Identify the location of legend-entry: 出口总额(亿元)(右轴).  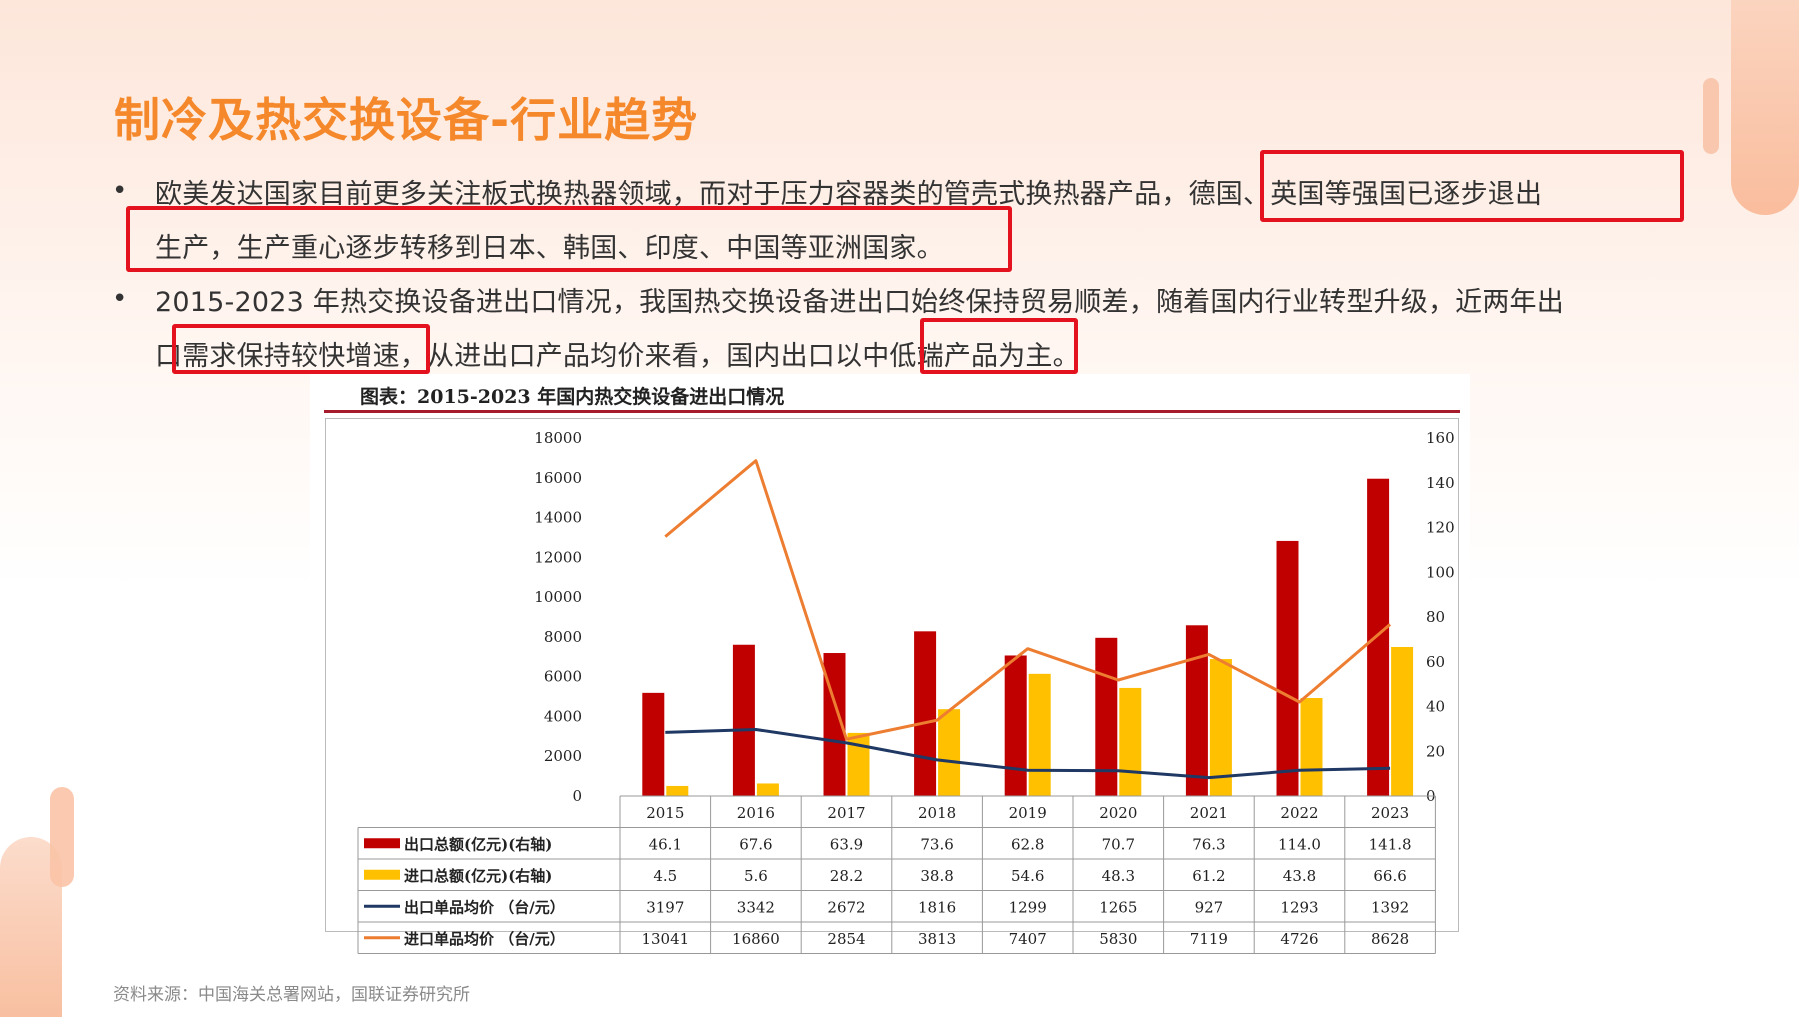
(478, 844).